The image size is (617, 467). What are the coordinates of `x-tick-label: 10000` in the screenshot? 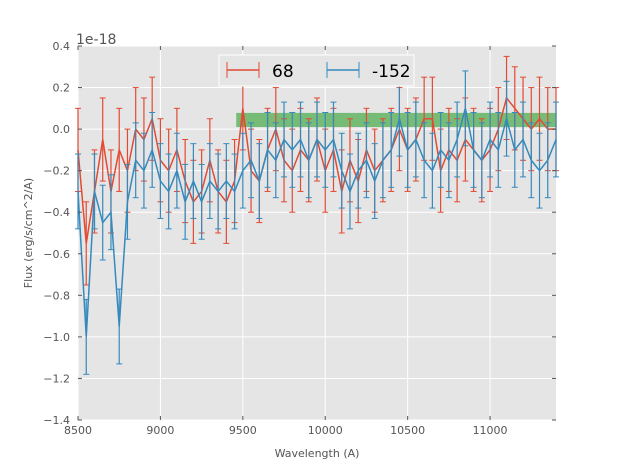 It's located at (325, 430).